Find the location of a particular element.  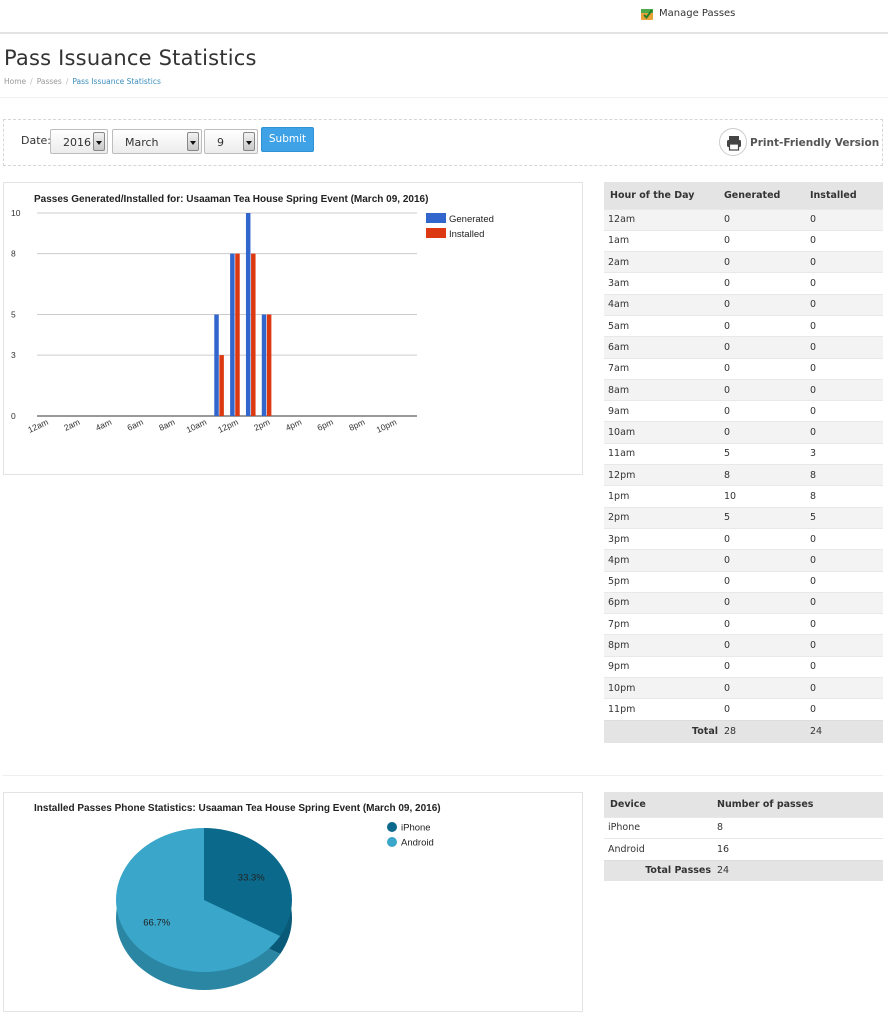

passes-cell: 16 is located at coordinates (800, 849).